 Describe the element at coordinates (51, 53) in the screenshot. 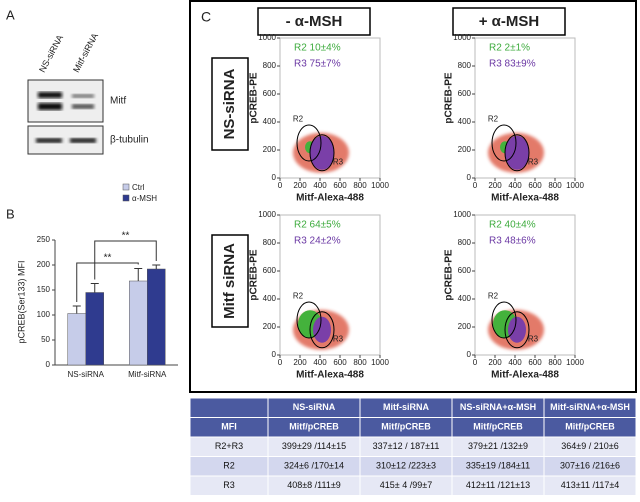

I see `lane-label: NS-siRNA` at that location.